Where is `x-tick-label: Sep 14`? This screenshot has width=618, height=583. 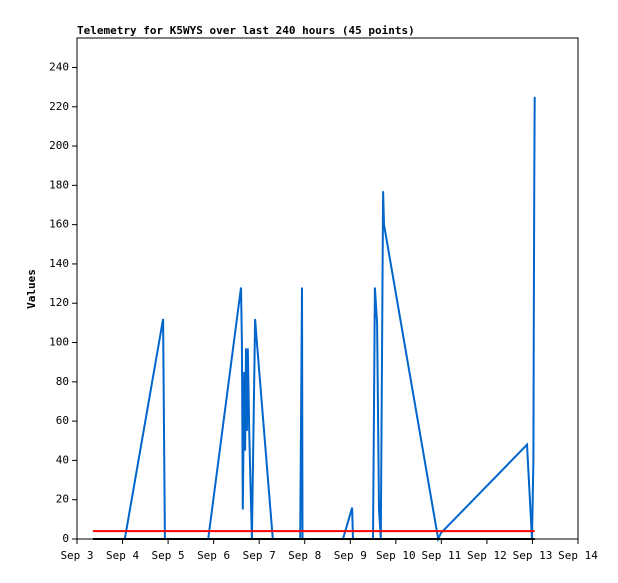
x-tick-label: Sep 14 is located at coordinates (578, 555).